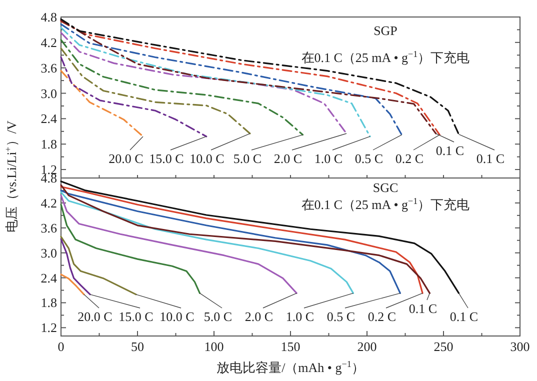 The height and width of the screenshot is (381, 537). What do you see at coordinates (137, 346) in the screenshot?
I see `x-tick-label: 50` at bounding box center [137, 346].